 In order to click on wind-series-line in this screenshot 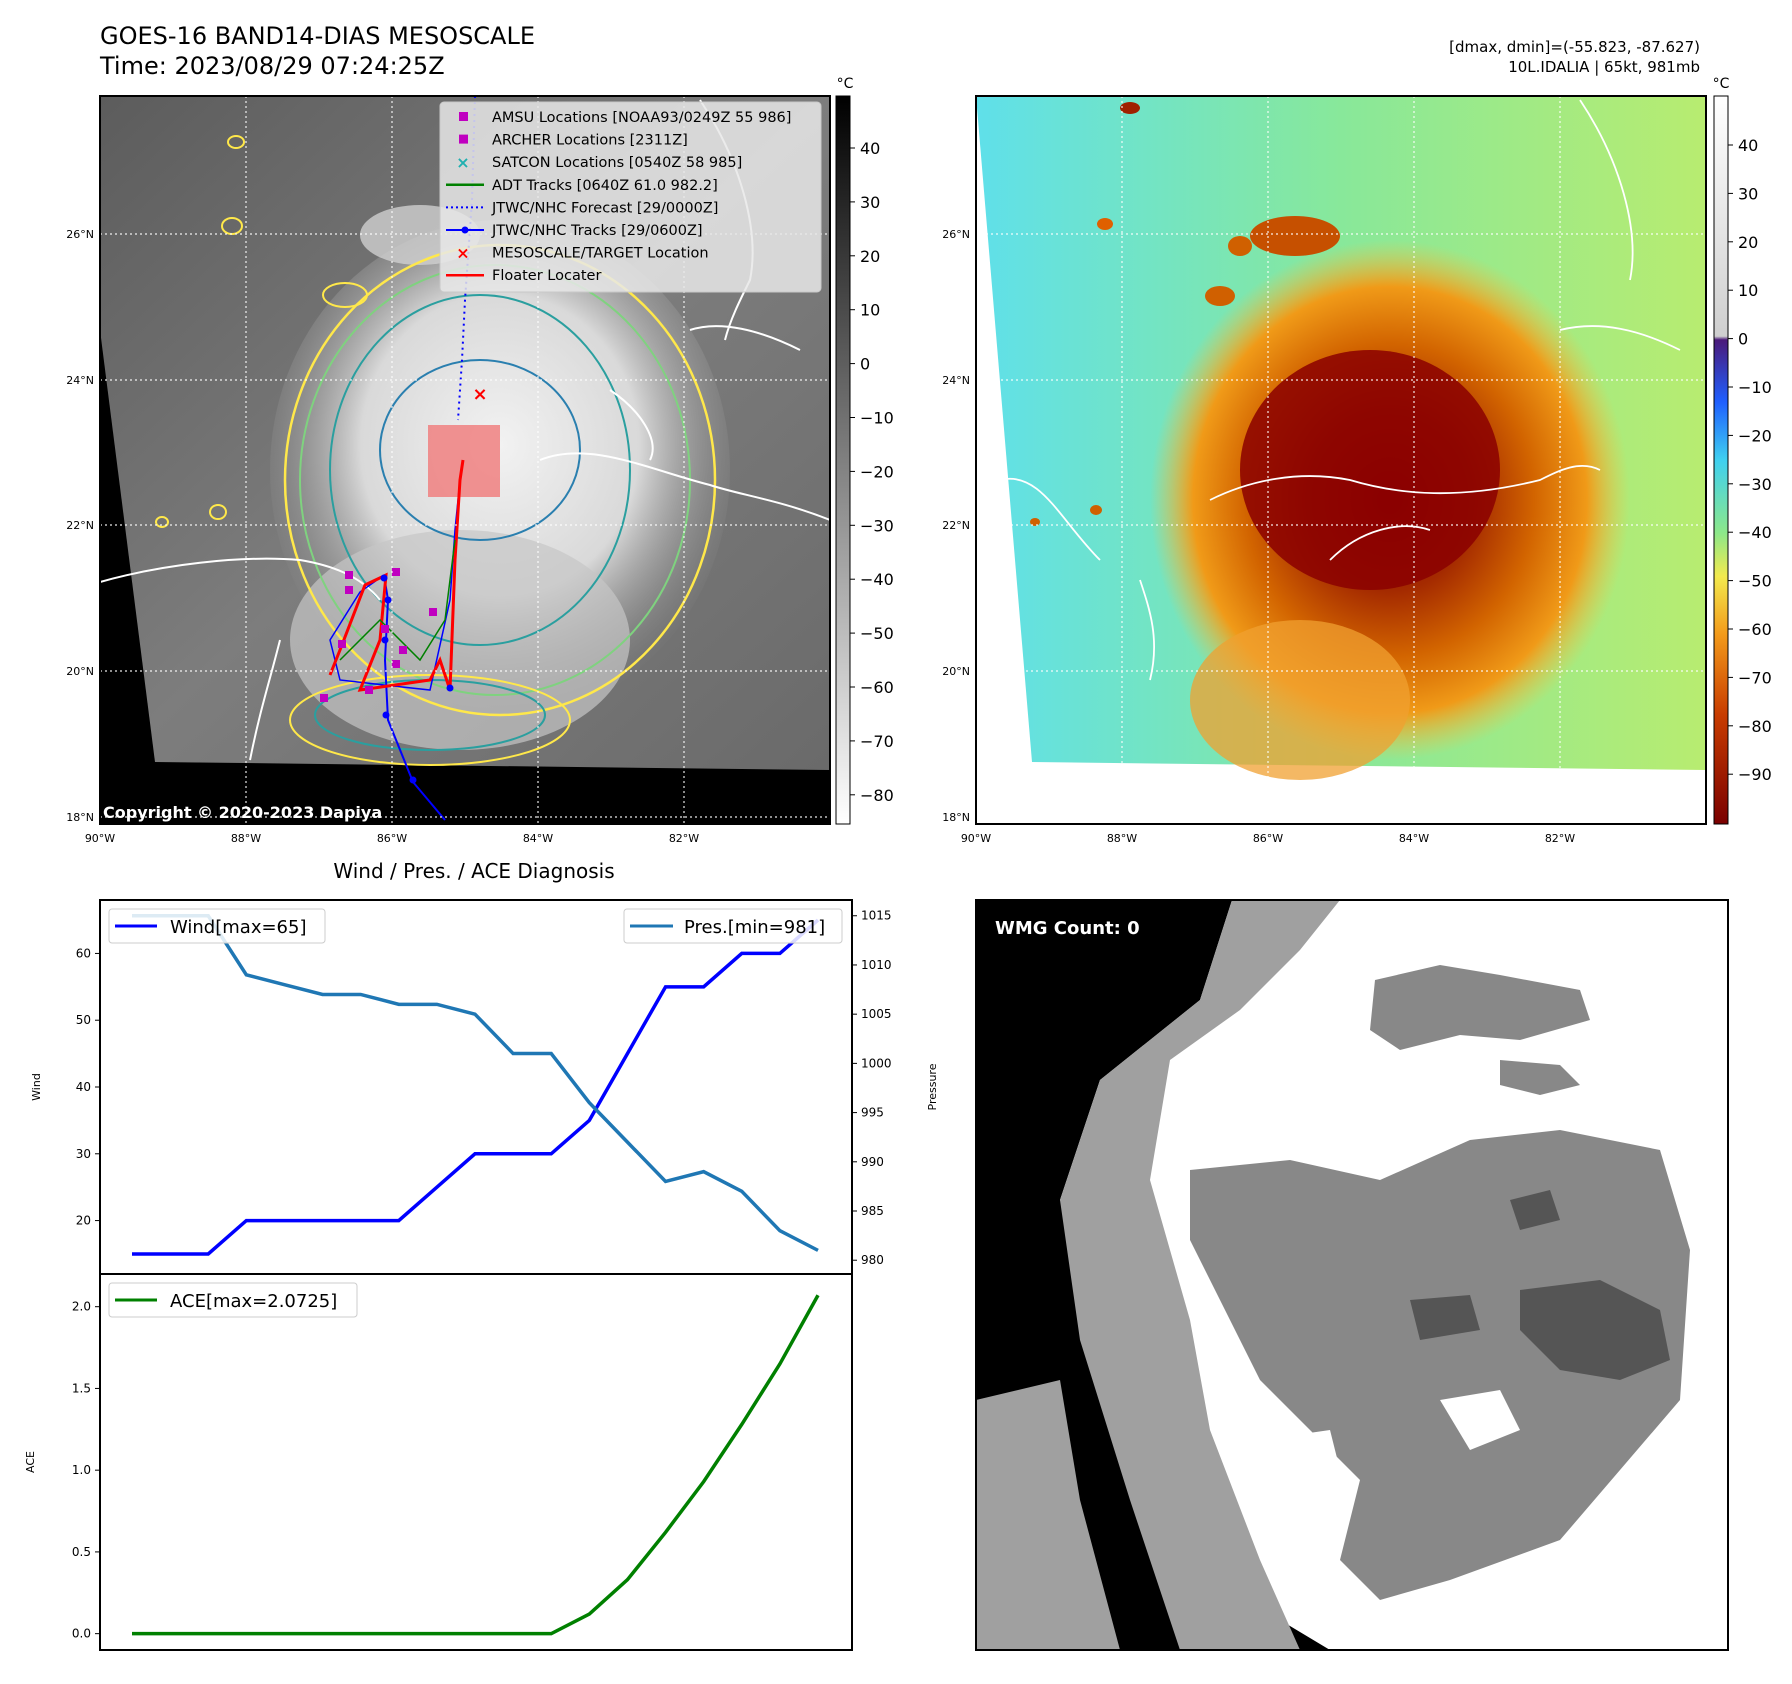, I will do `click(476, 1087)`.